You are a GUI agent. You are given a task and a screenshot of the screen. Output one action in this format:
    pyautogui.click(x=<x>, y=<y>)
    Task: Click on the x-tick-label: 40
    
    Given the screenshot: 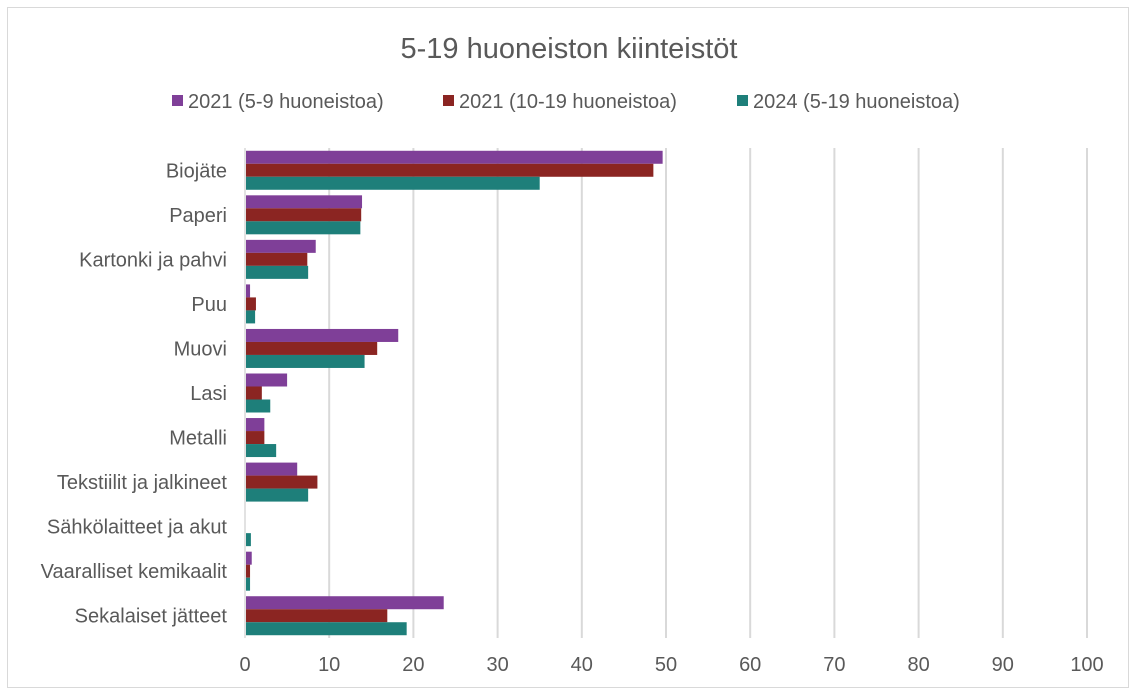 What is the action you would take?
    pyautogui.click(x=582, y=665)
    